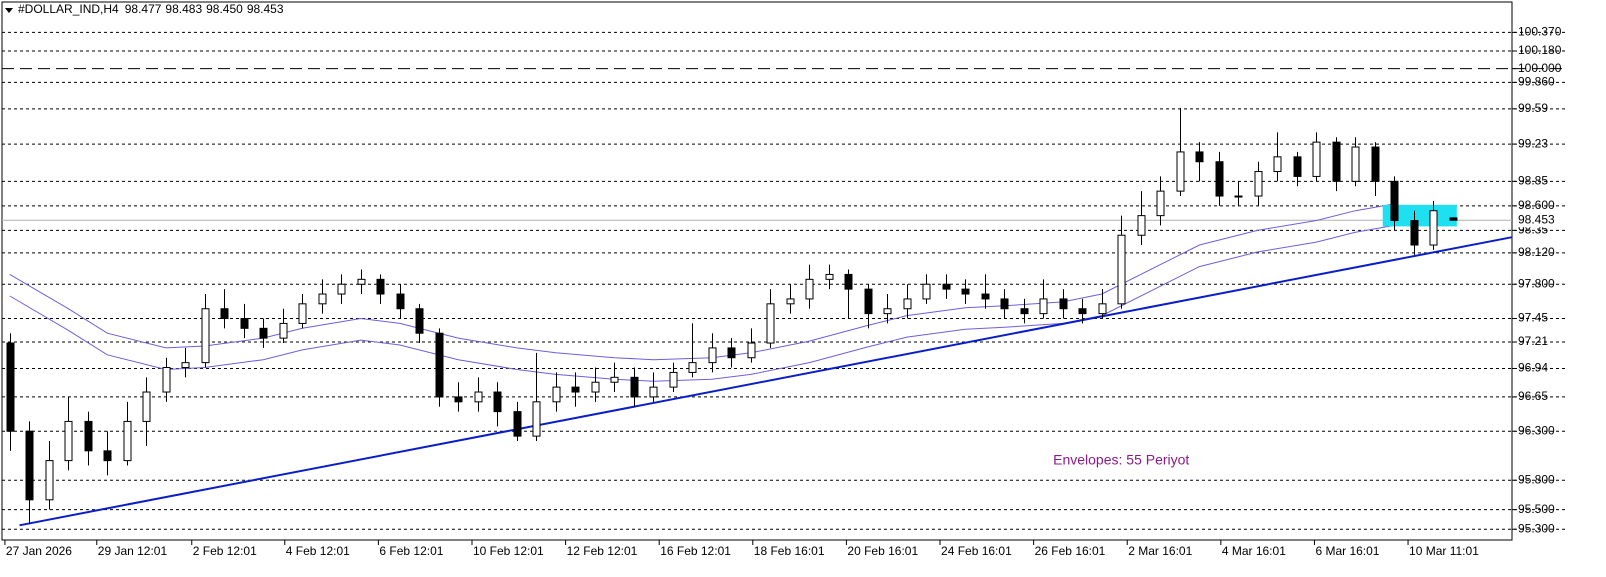 The height and width of the screenshot is (577, 1606). What do you see at coordinates (1536, 283) in the screenshot?
I see `y-tick-label: 97.800` at bounding box center [1536, 283].